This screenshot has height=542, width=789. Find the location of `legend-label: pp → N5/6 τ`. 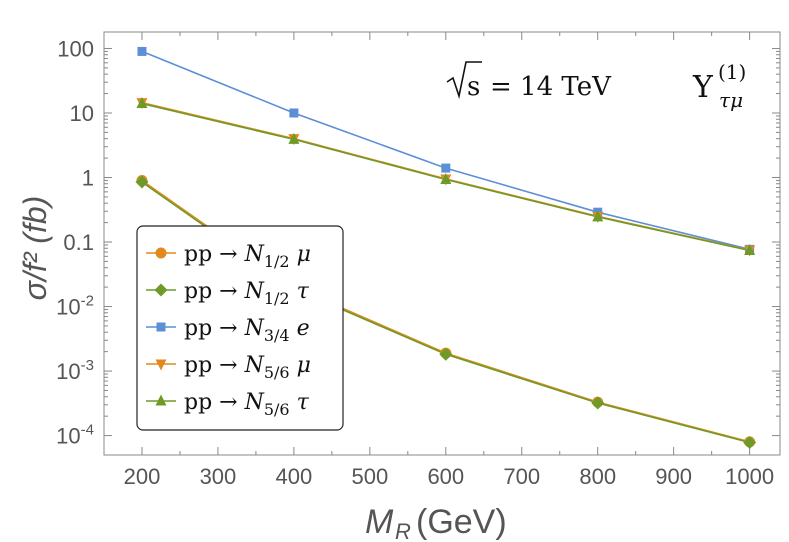

legend-label: pp → N5/6 τ is located at coordinates (247, 404).